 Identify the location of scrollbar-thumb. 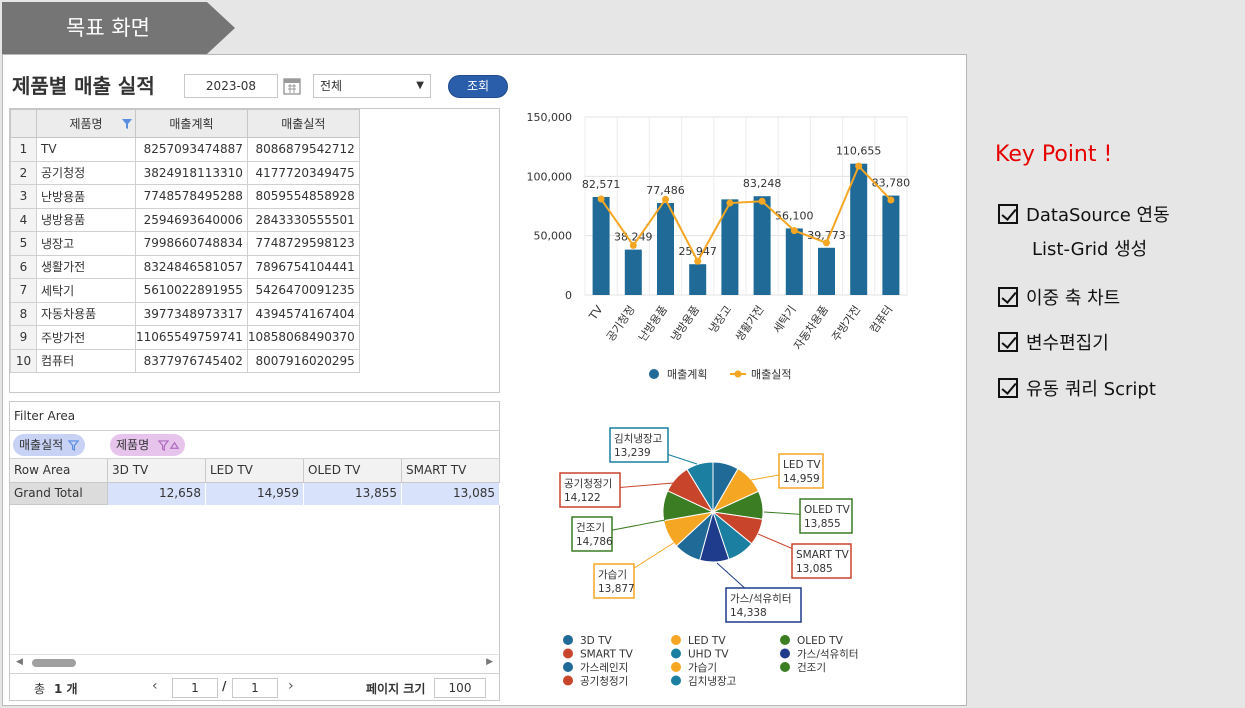
(54, 663).